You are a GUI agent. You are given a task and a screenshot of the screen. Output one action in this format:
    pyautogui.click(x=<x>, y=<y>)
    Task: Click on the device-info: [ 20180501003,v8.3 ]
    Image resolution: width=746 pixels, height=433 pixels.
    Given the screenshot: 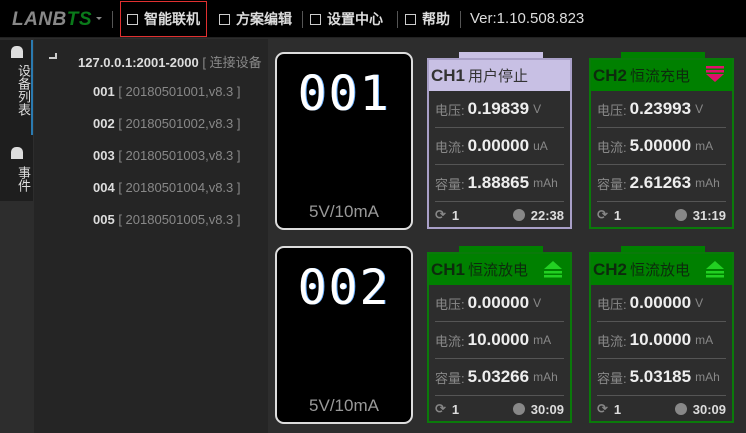 What is the action you would take?
    pyautogui.click(x=179, y=155)
    